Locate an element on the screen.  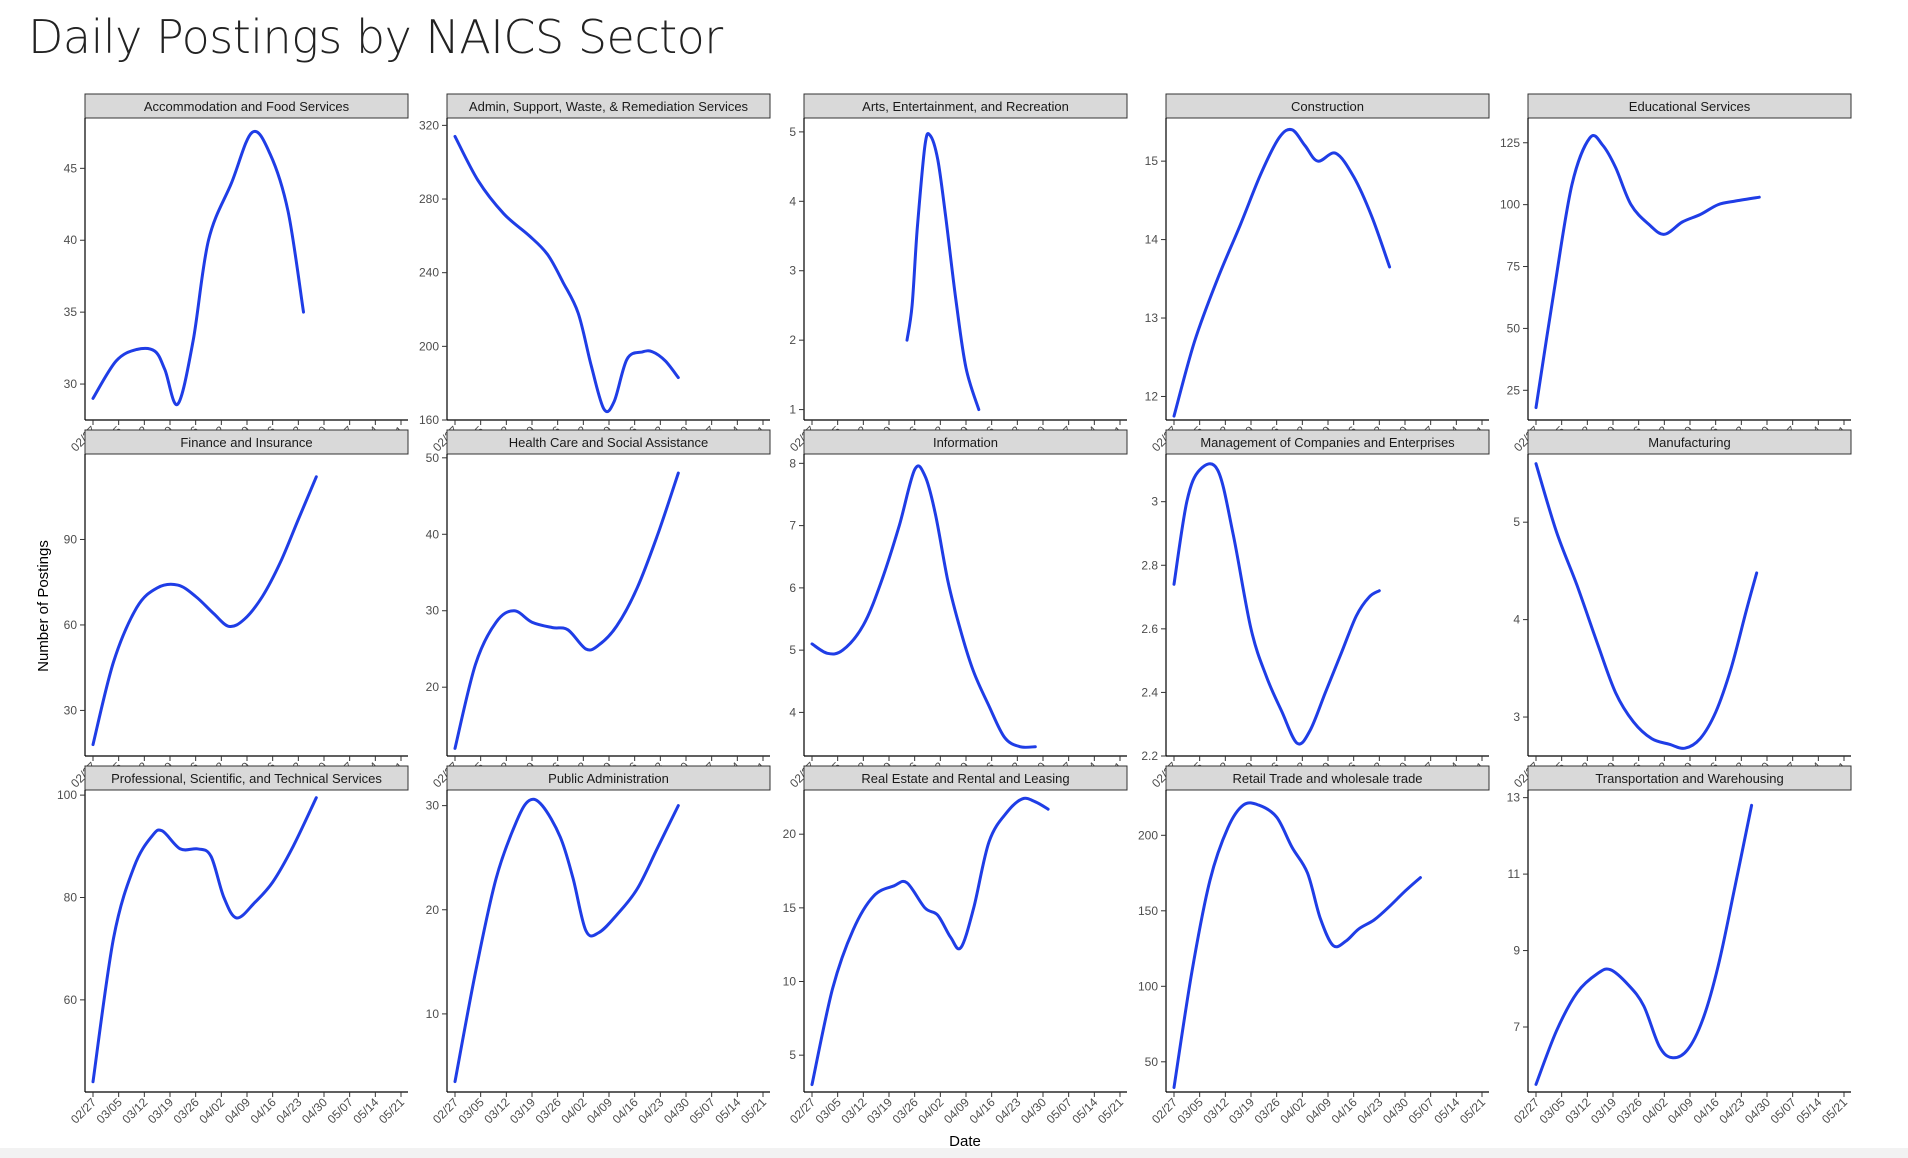
y-tick-label: 1 is located at coordinates (792, 410).